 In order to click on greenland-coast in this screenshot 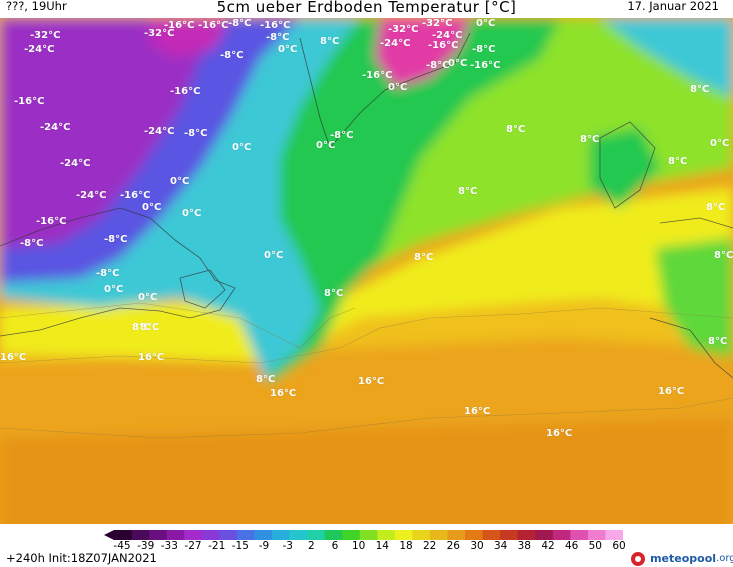, I will do `click(385, 90)`.